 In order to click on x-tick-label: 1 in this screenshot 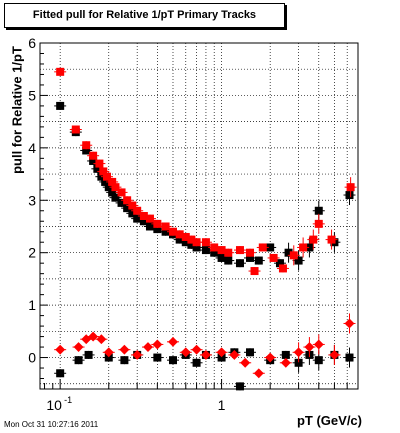, I will do `click(222, 405)`.